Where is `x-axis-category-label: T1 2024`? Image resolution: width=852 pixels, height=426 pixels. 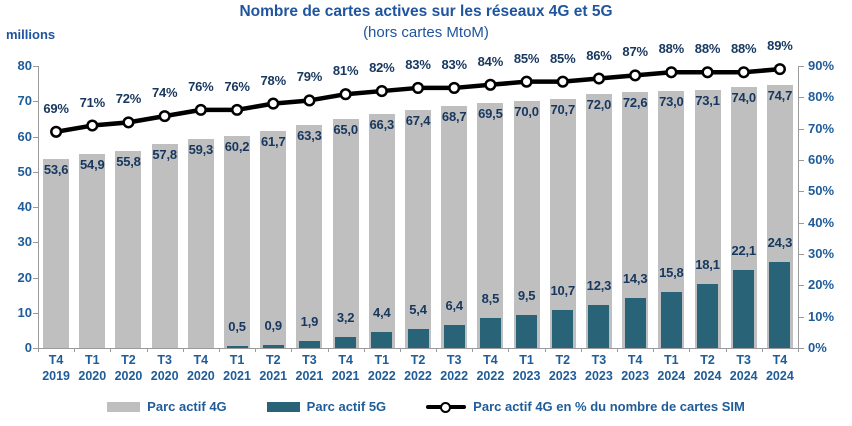 x-axis-category-label: T1 2024 is located at coordinates (671, 368).